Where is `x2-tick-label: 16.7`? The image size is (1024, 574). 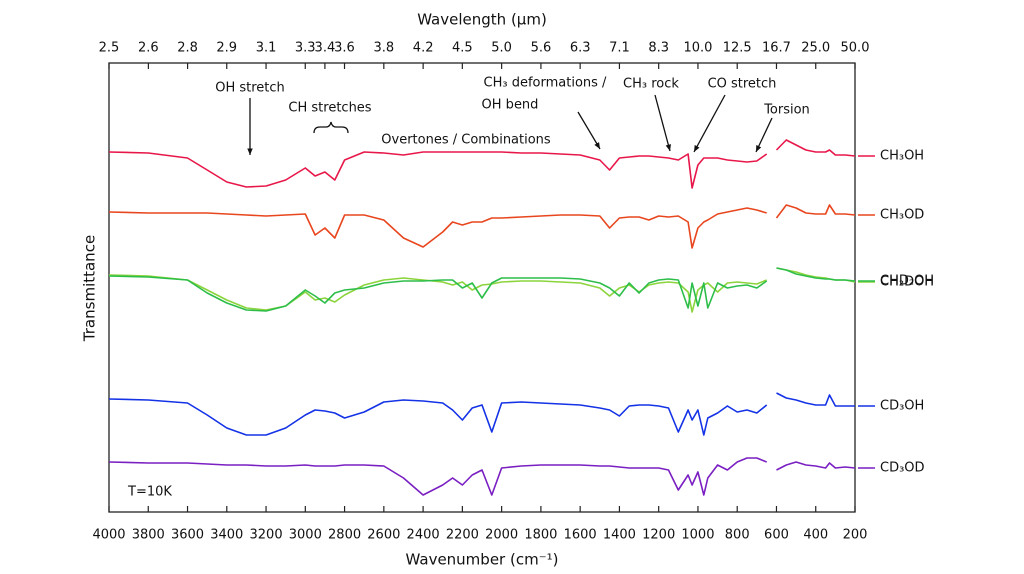
x2-tick-label: 16.7 is located at coordinates (776, 48).